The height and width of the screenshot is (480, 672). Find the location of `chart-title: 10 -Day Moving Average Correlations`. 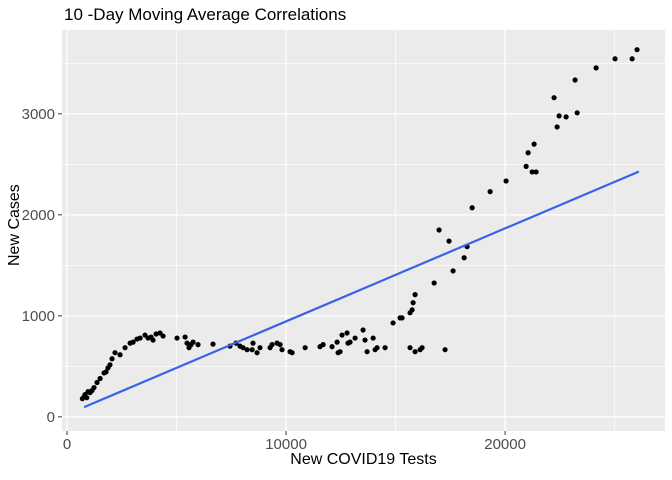

chart-title: 10 -Day Moving Average Correlations is located at coordinates (205, 14).